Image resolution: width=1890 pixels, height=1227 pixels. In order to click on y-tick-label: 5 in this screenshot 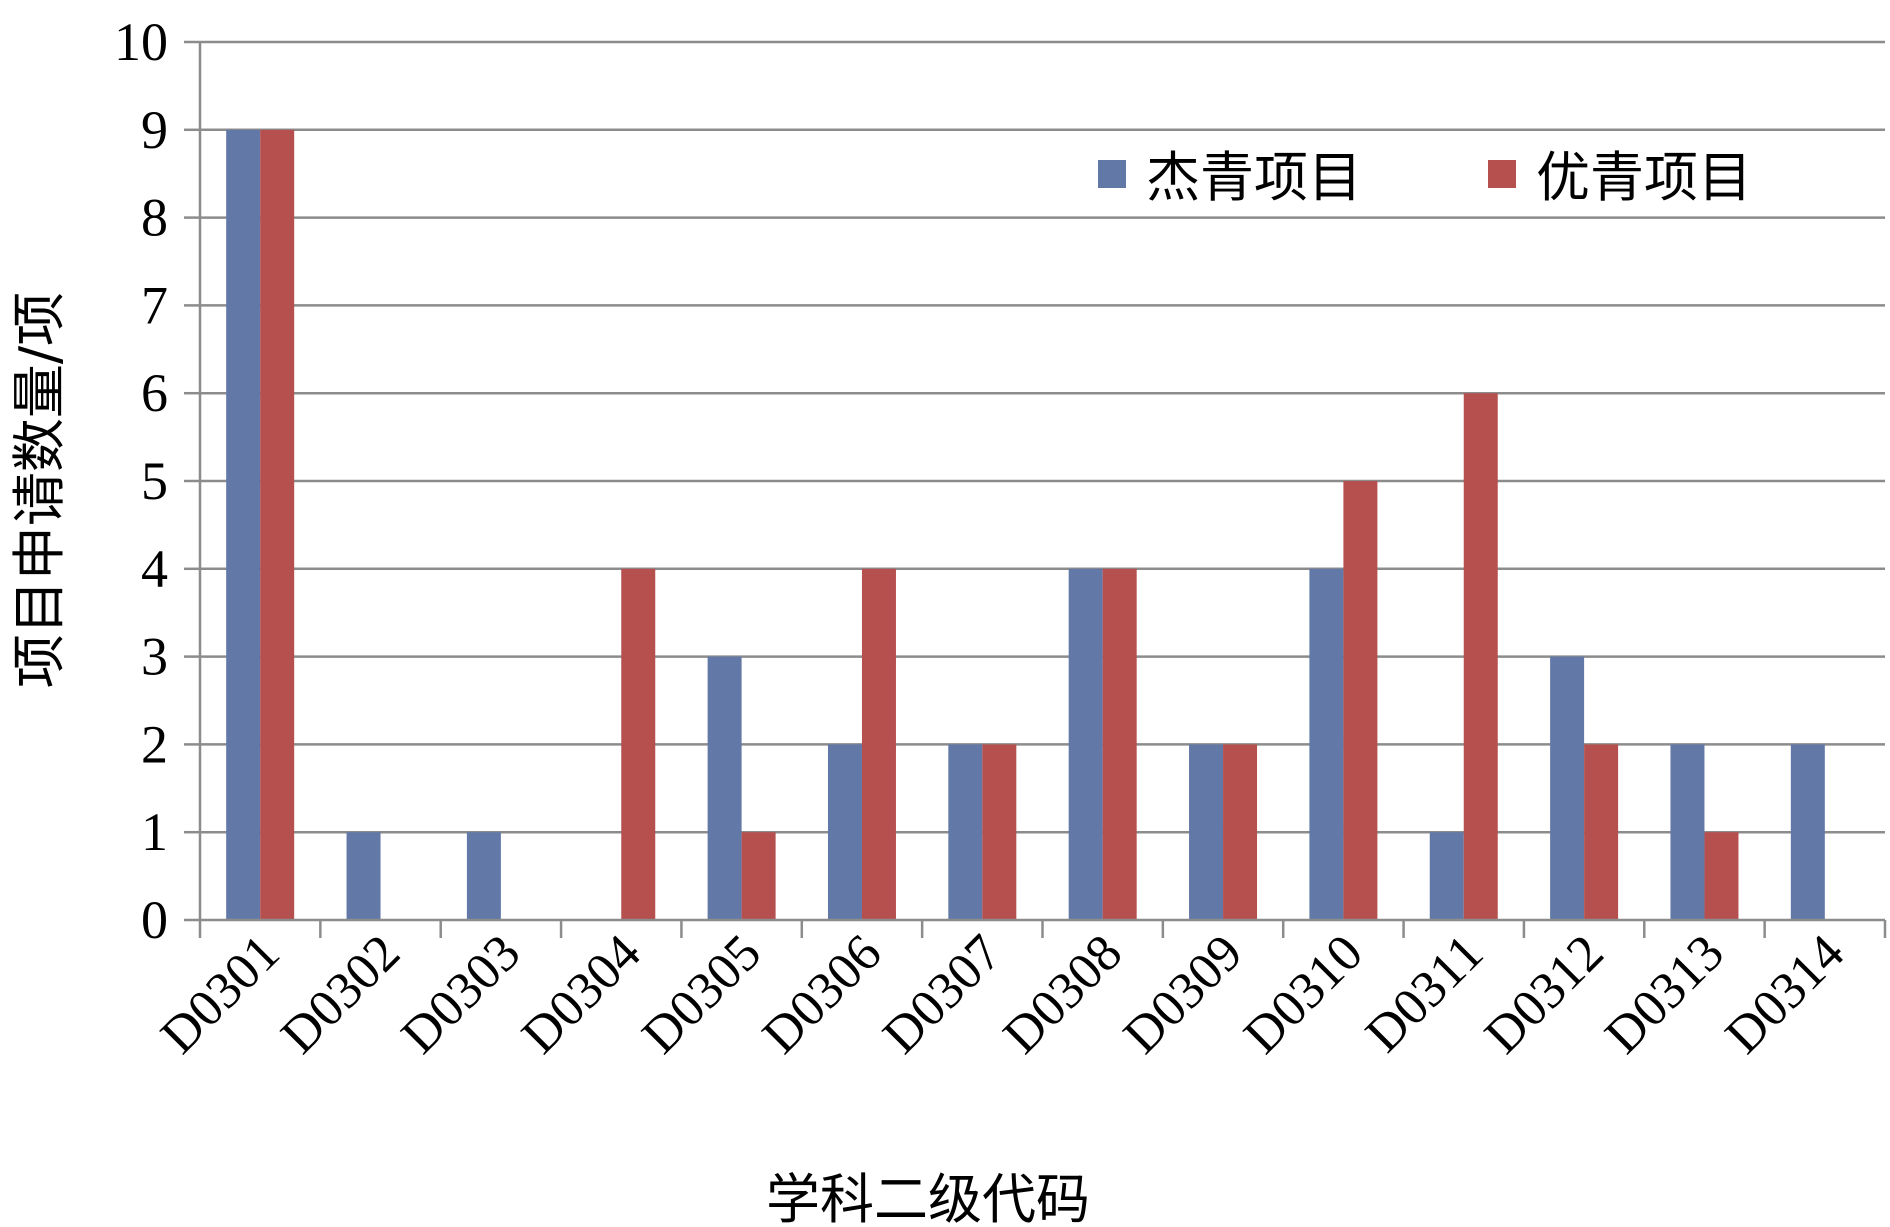, I will do `click(154, 481)`.